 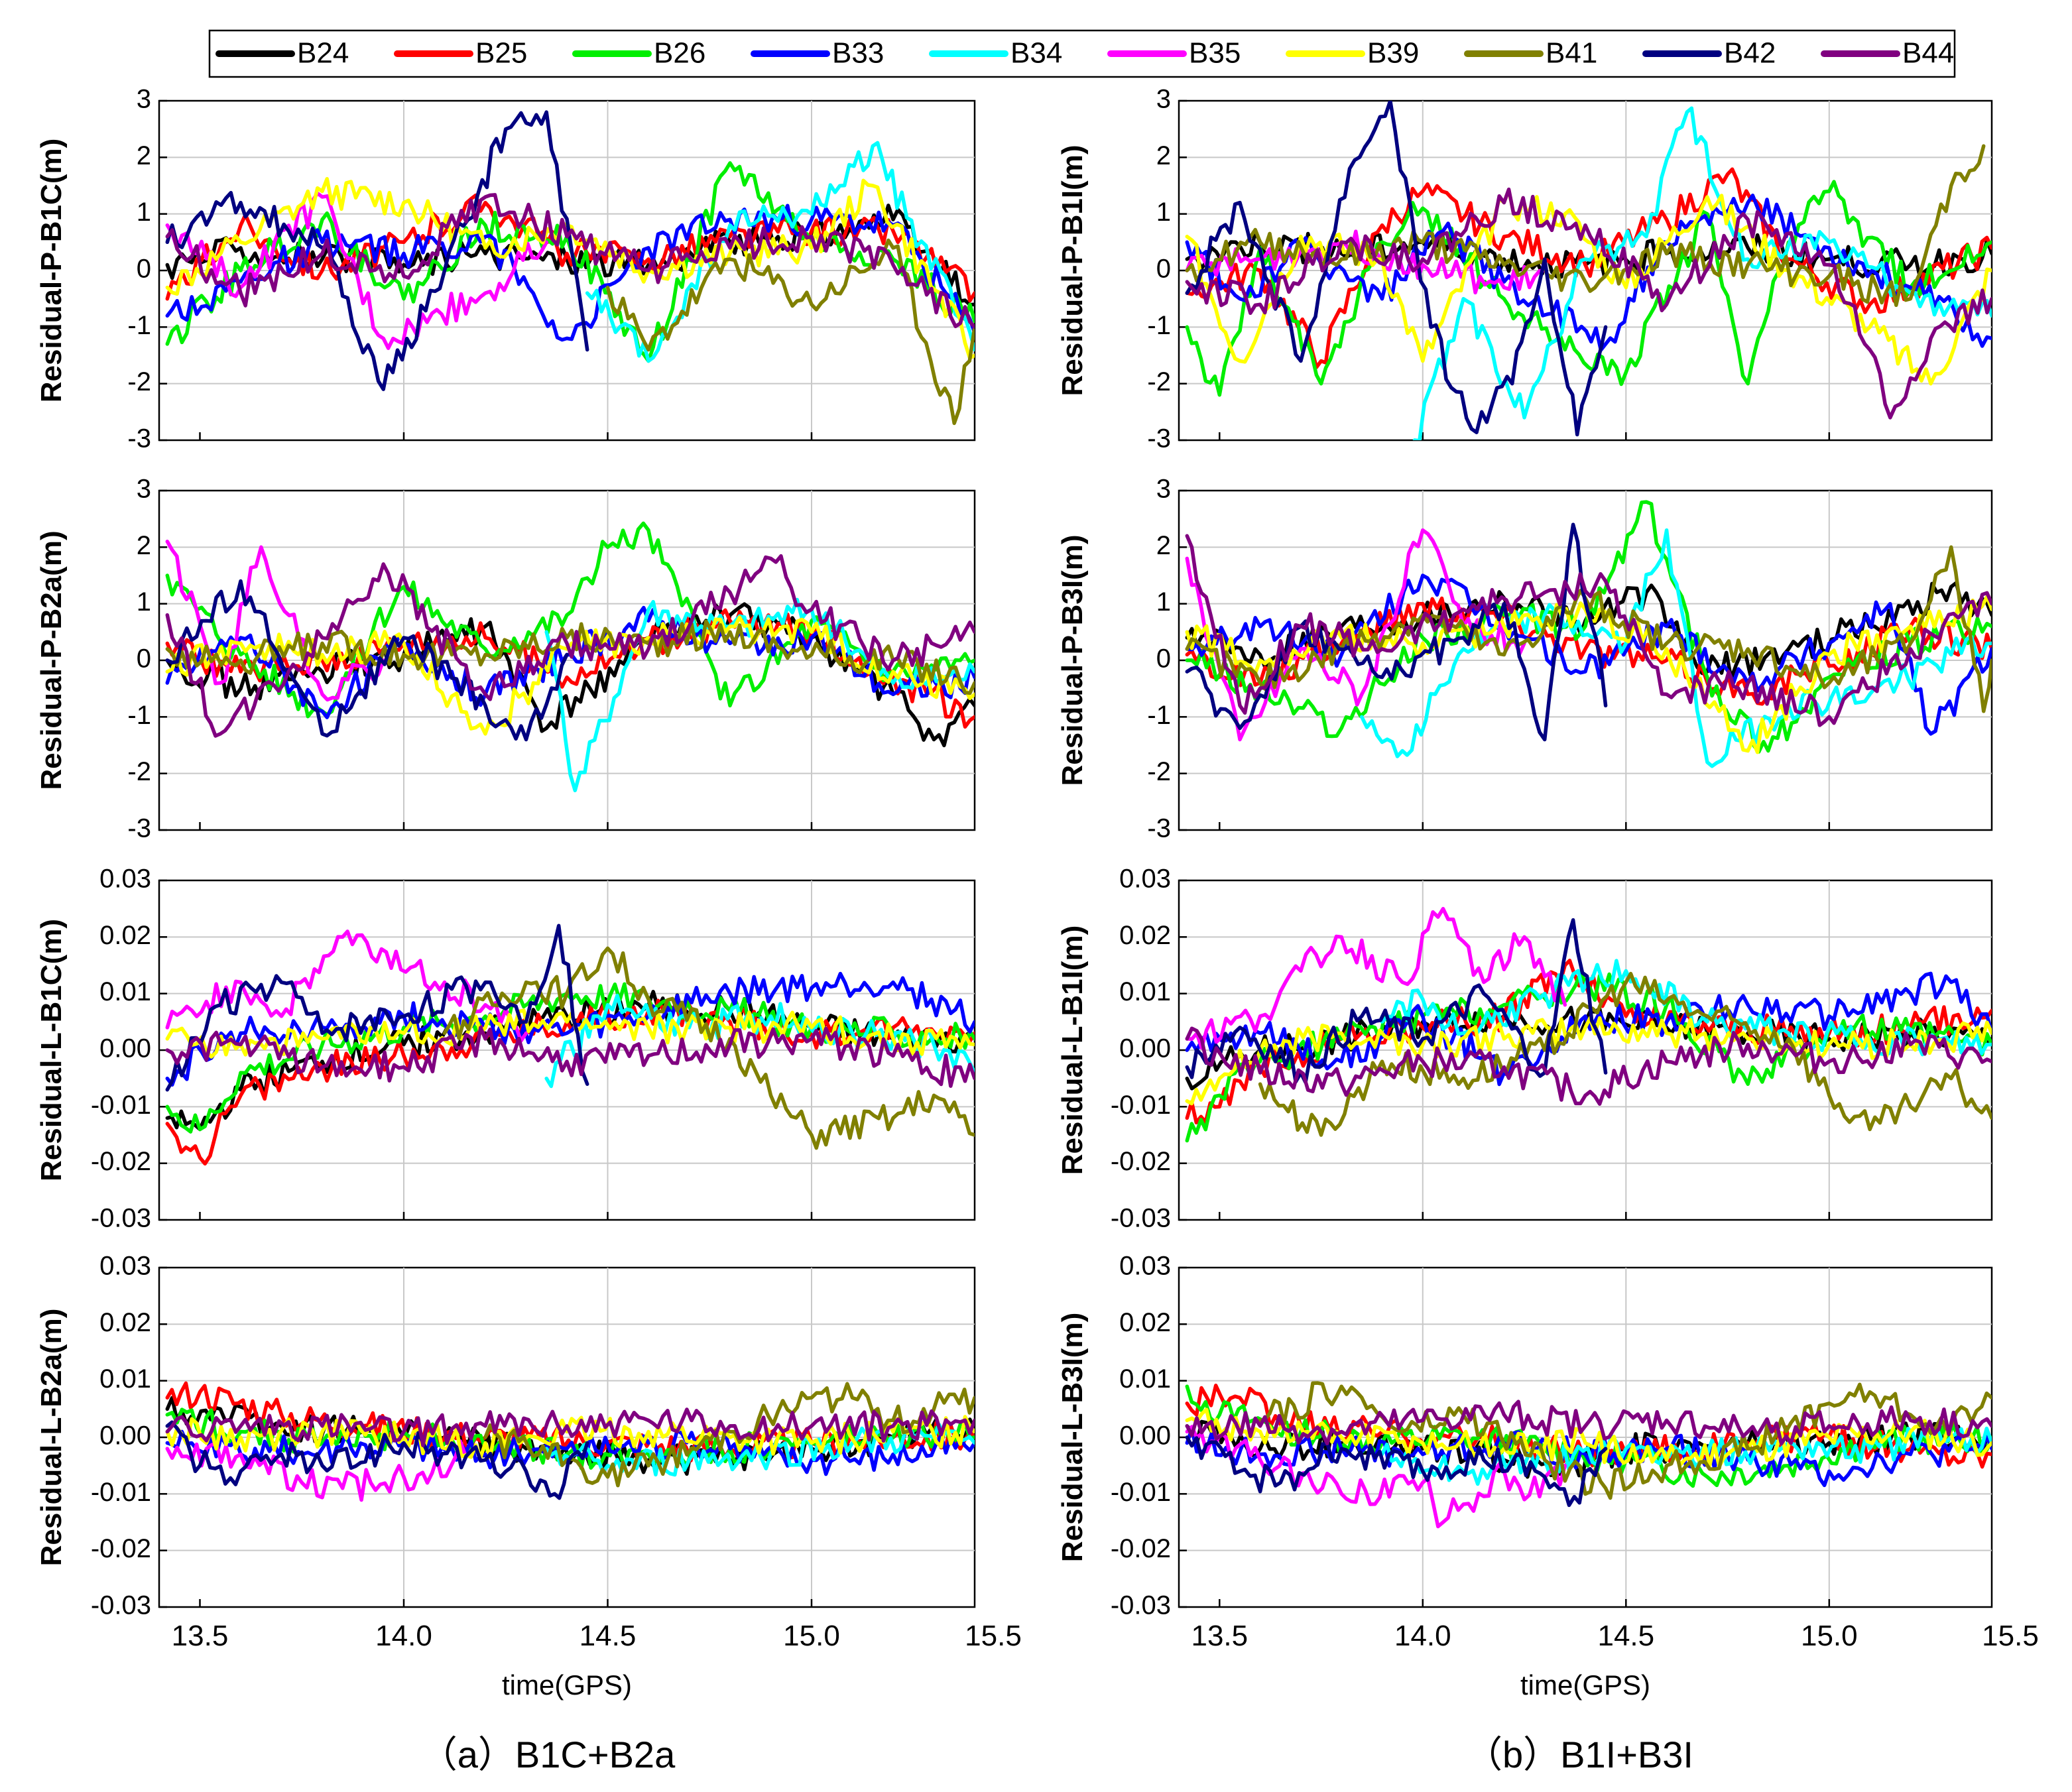 I want to click on x-axis-title-a4: time(GPS), so click(x=567, y=1685).